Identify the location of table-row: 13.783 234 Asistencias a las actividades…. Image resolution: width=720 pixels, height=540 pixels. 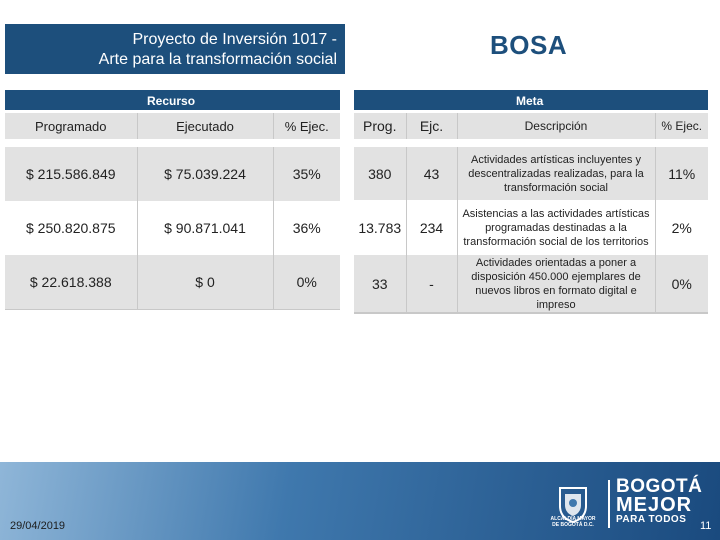
(531, 227).